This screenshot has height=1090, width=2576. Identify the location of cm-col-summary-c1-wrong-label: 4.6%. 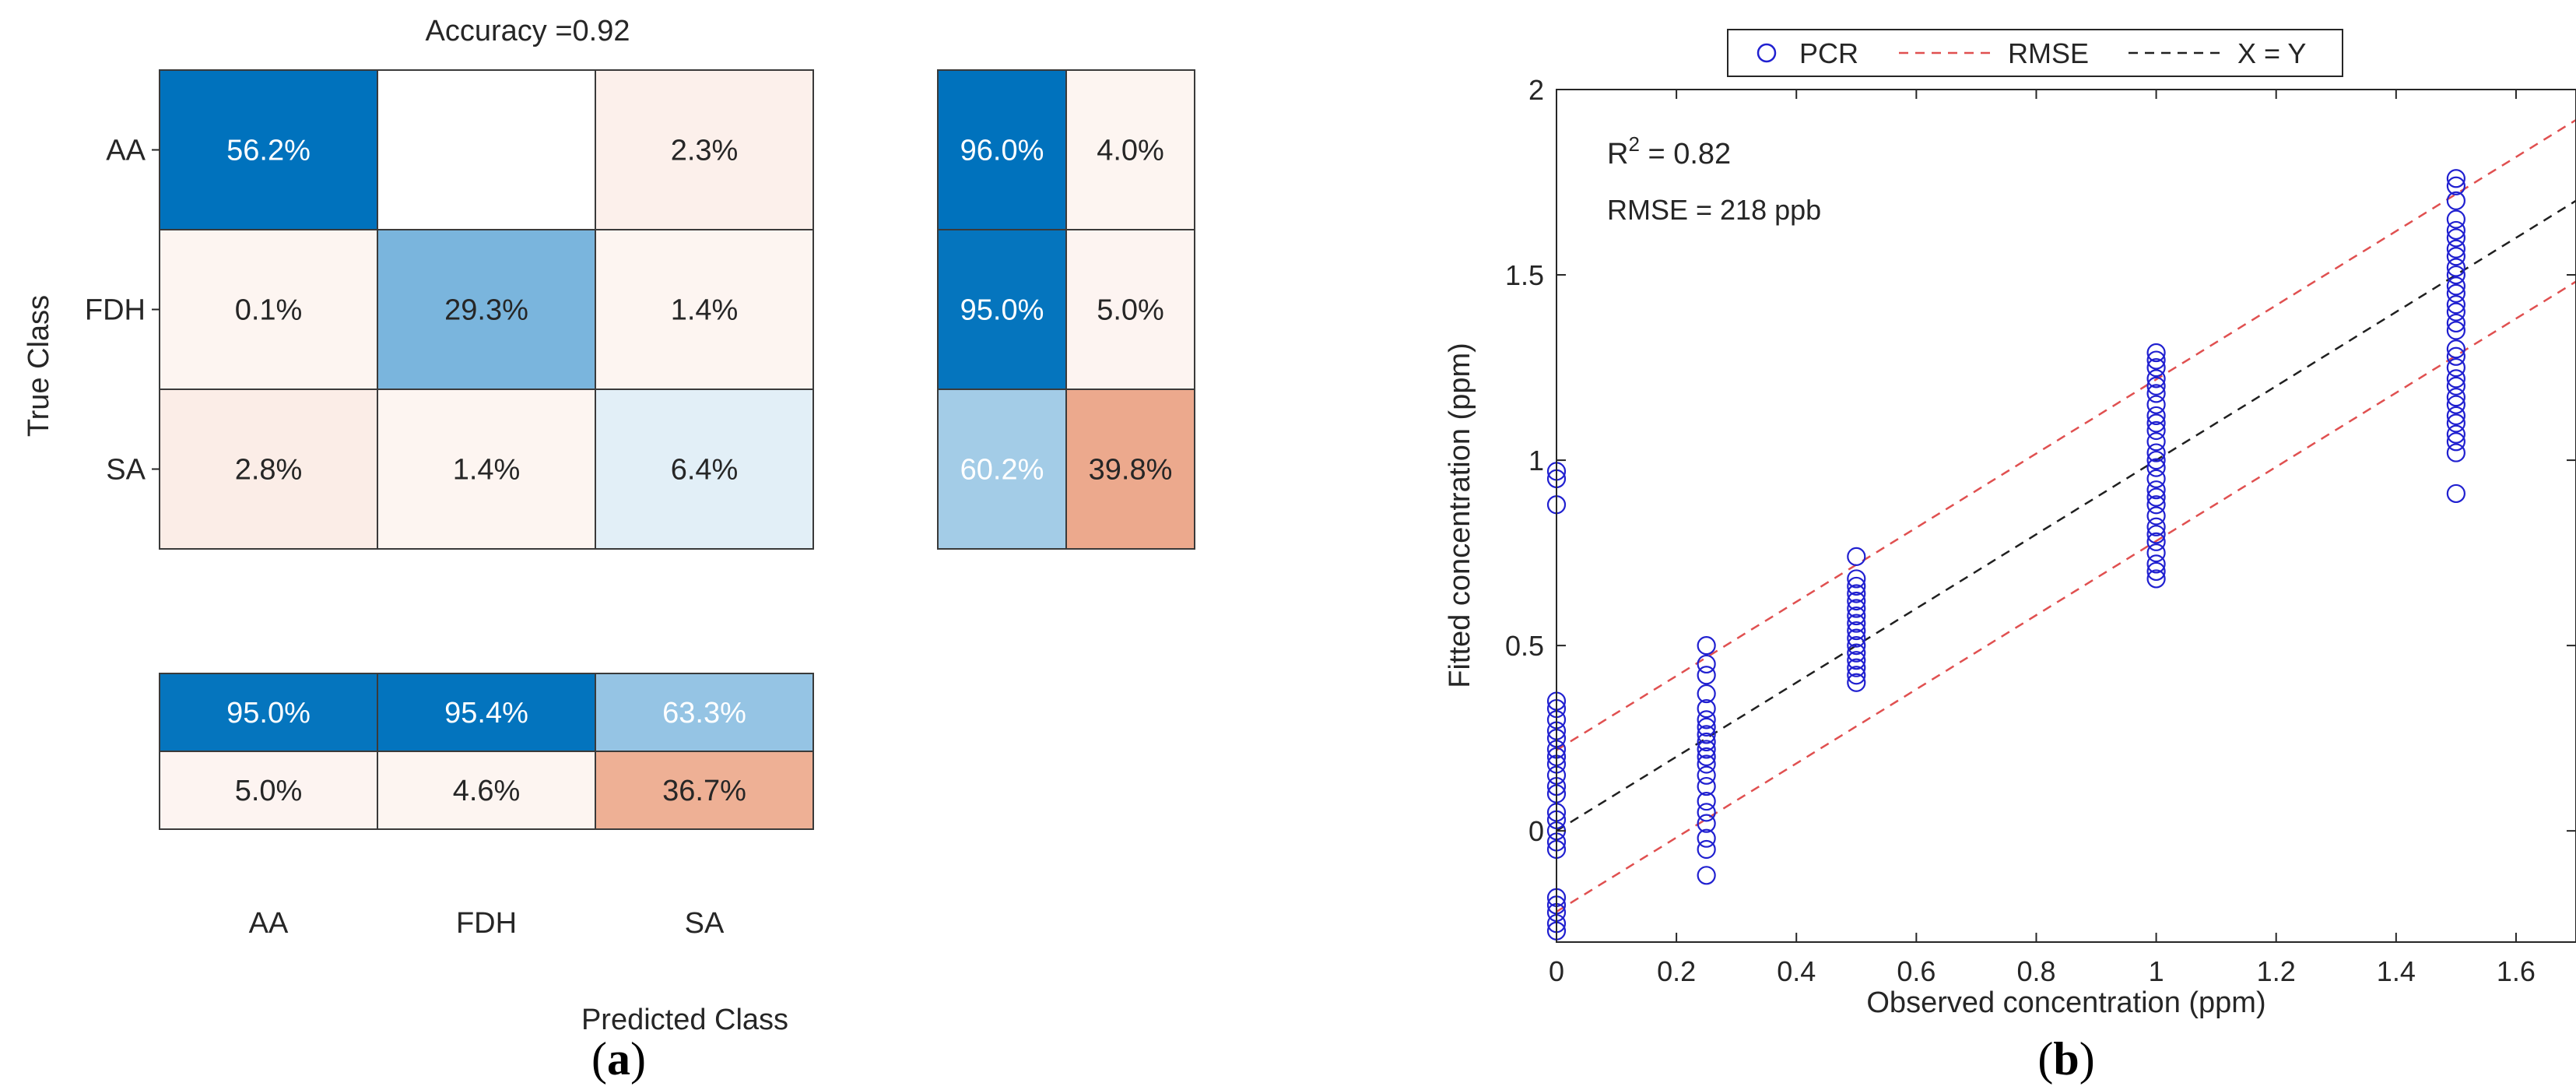
(487, 791).